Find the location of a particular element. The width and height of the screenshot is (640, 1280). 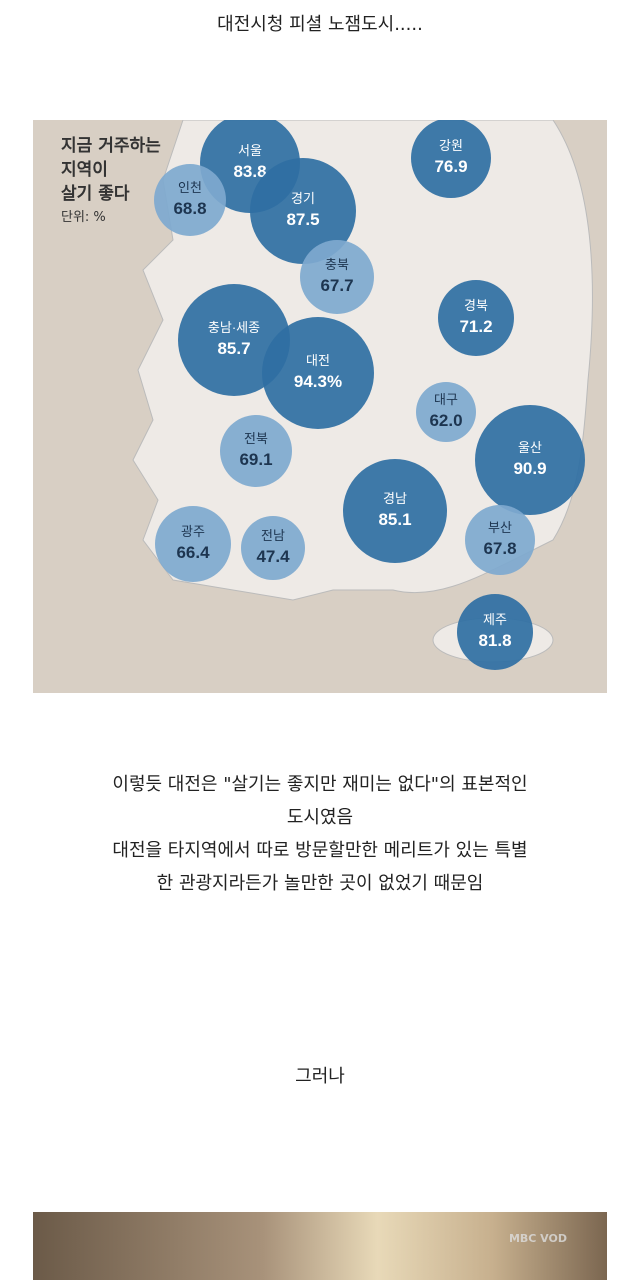

region-bubble-충북: 충북 67.7 is located at coordinates (337, 277).